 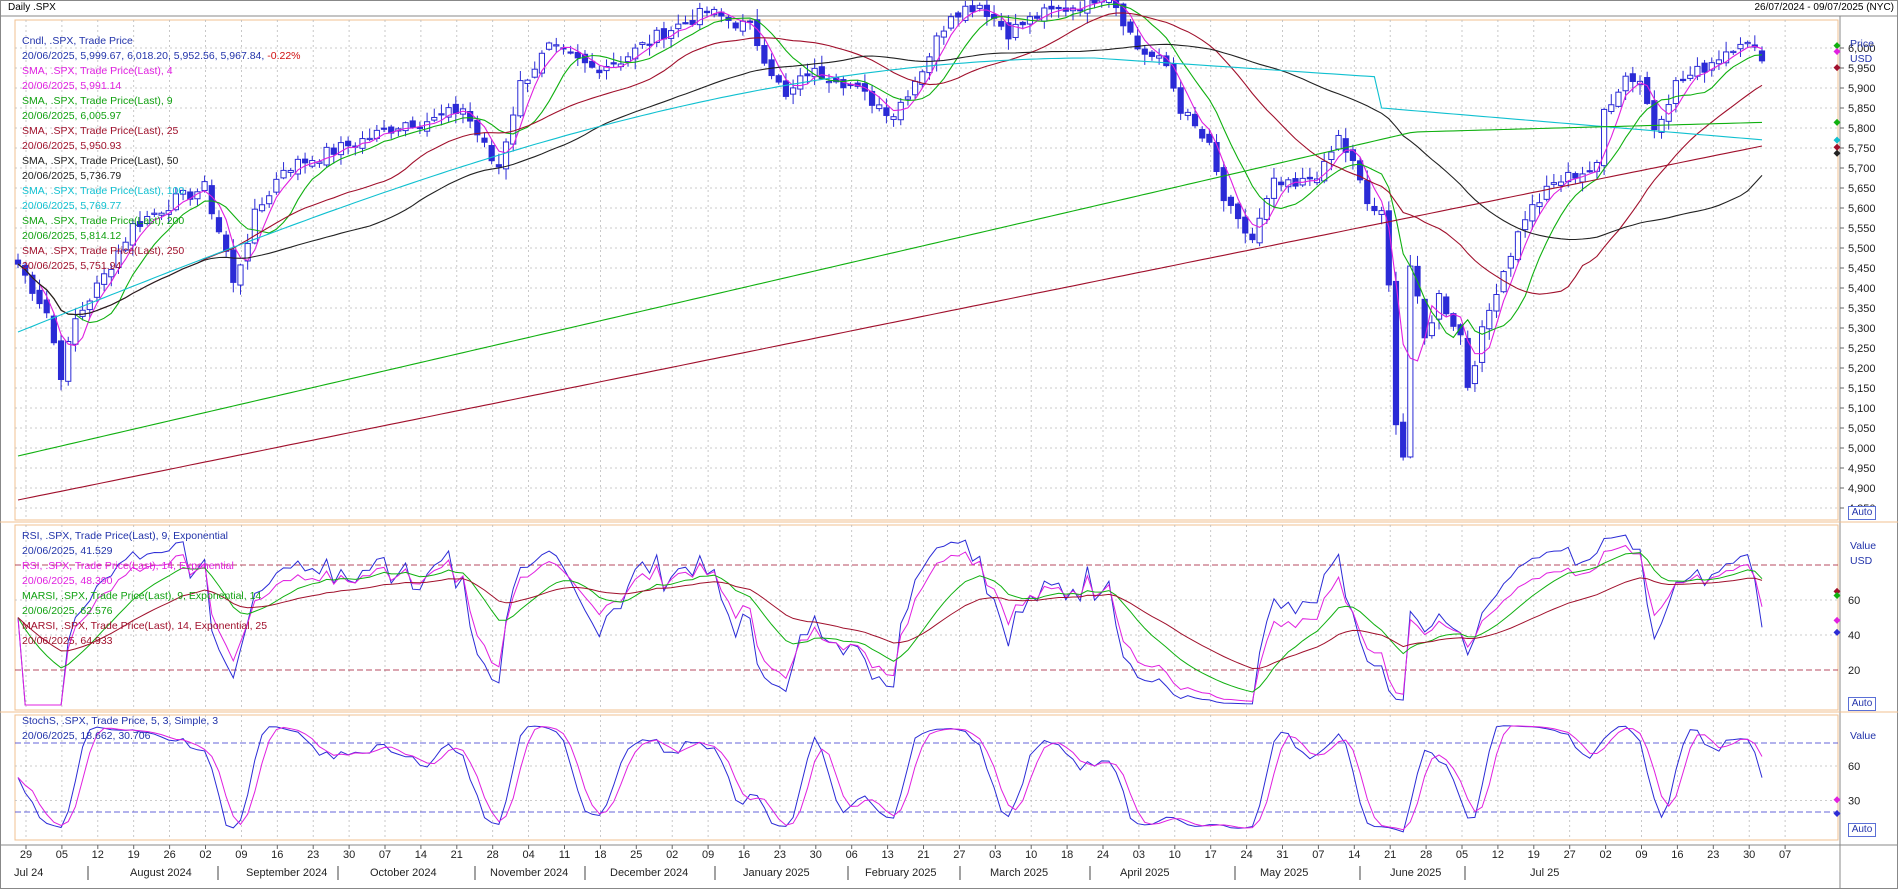 What do you see at coordinates (97, 71) in the screenshot?
I see `legend-sma4-title: SMA, .SPX, Trade Price(Last), 4` at bounding box center [97, 71].